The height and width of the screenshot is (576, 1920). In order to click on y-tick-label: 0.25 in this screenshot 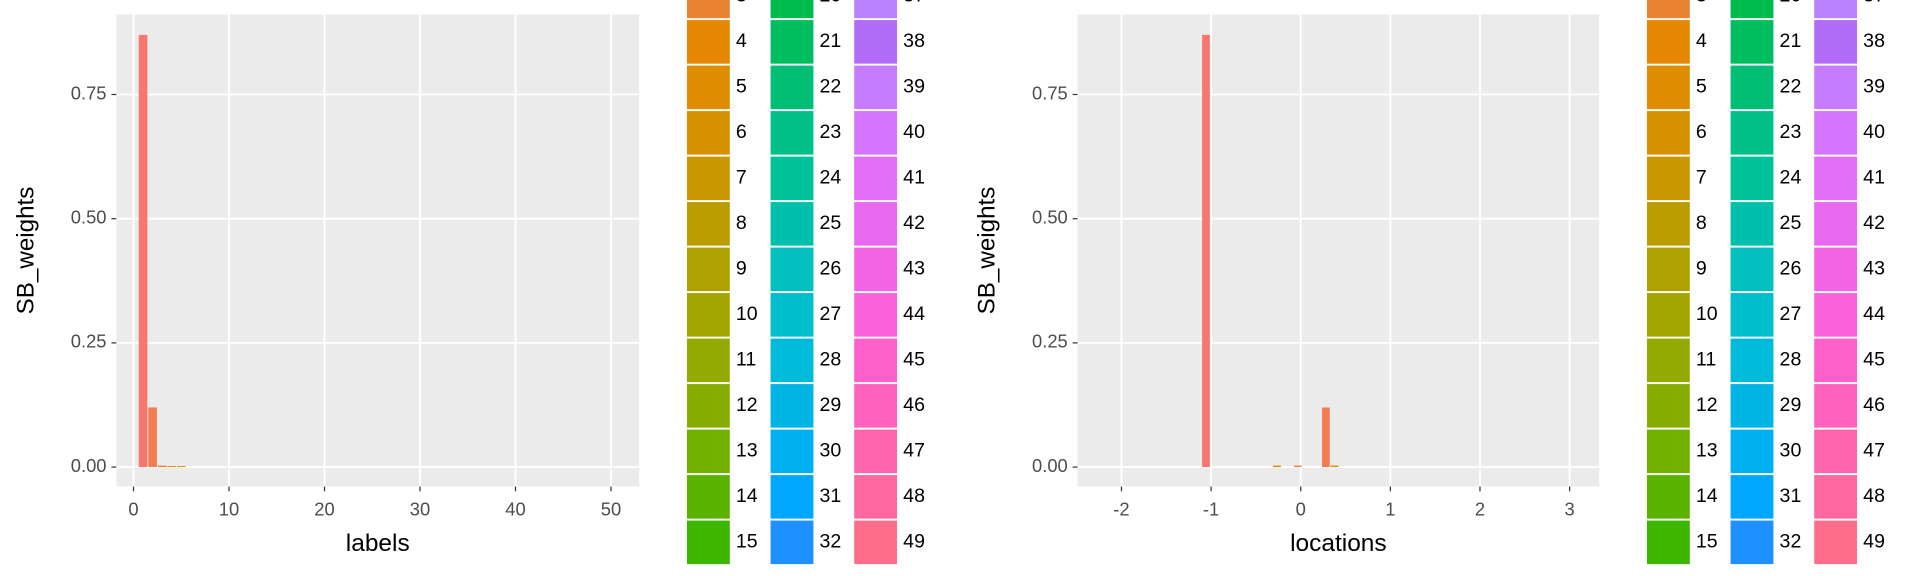, I will do `click(89, 341)`.